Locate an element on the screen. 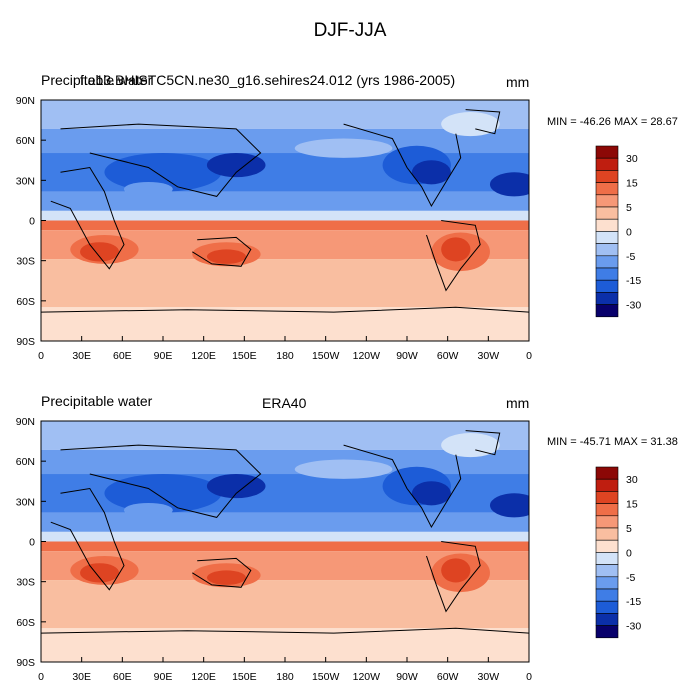 The height and width of the screenshot is (700, 700). panel2-xtick-label: 60W is located at coordinates (448, 677).